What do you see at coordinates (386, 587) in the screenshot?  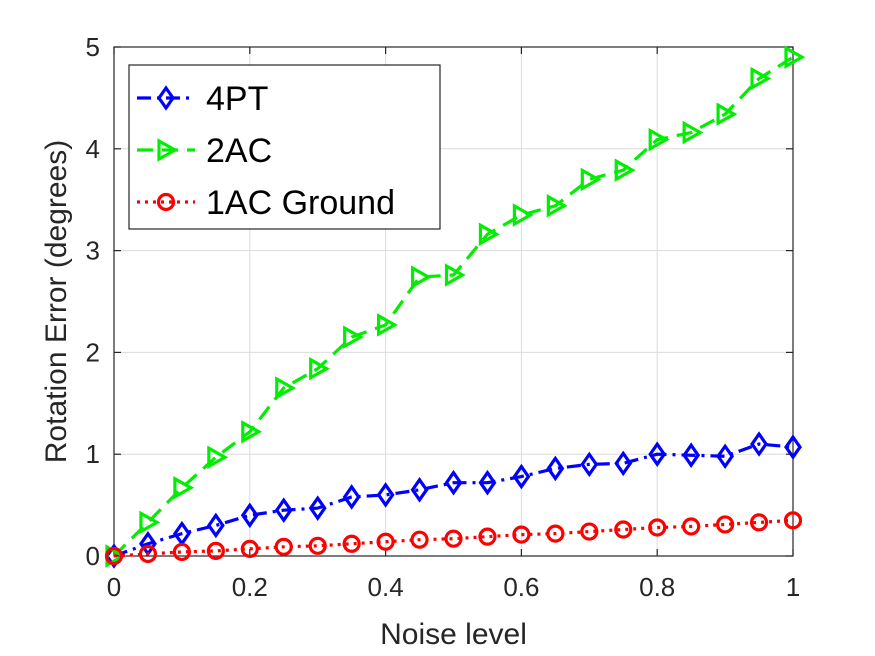 I see `x-tick-label: 0.4` at bounding box center [386, 587].